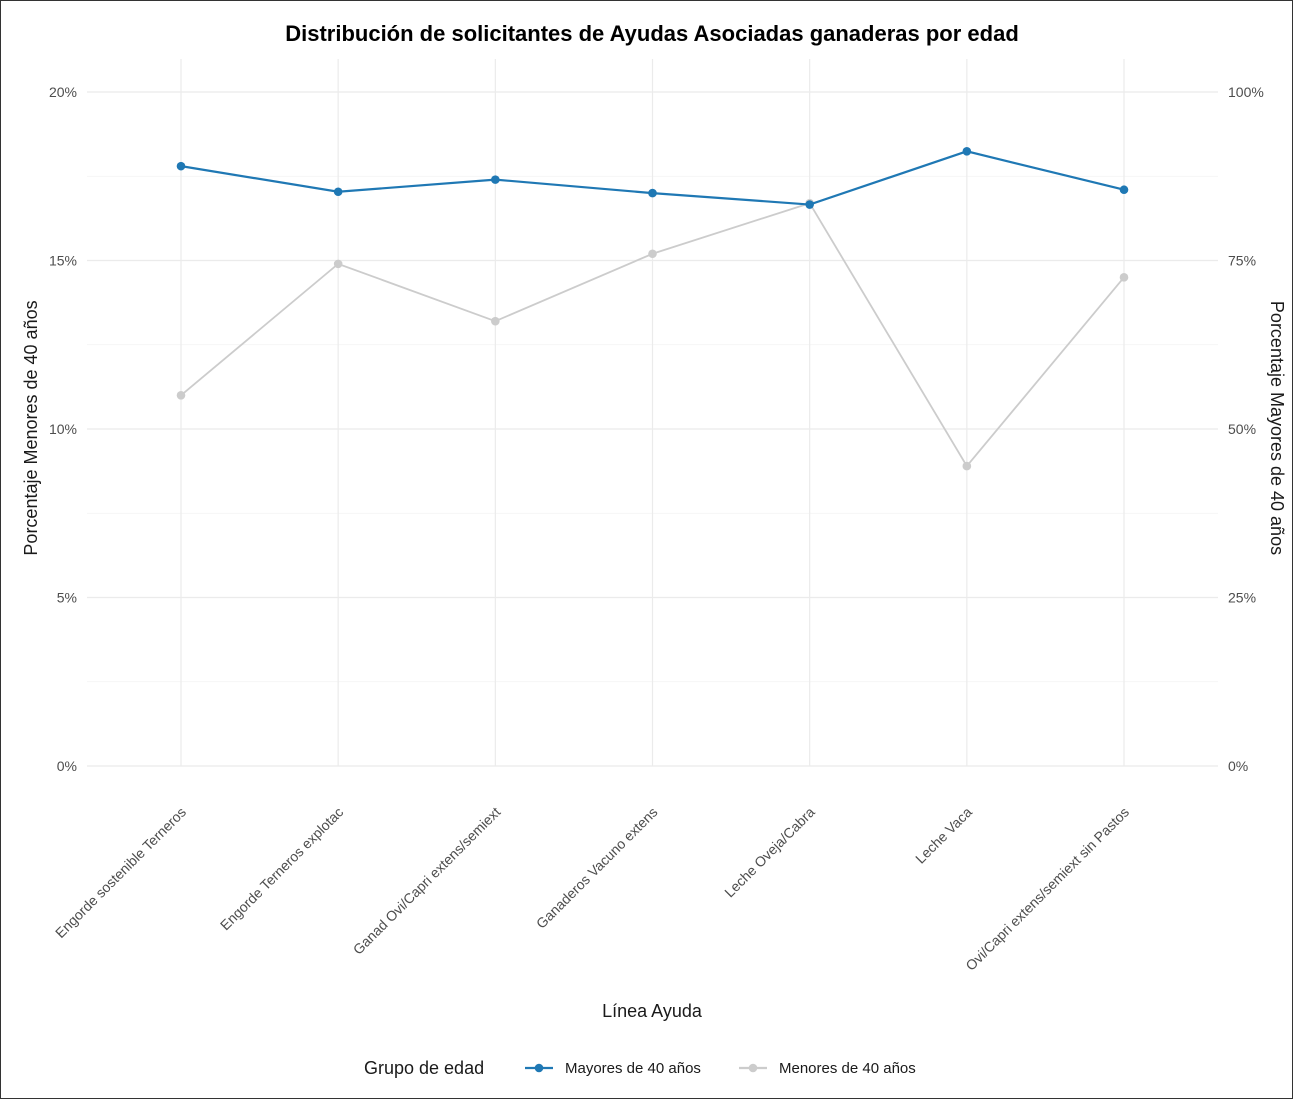  What do you see at coordinates (1238, 766) in the screenshot?
I see `y-right-tick-label: 0%` at bounding box center [1238, 766].